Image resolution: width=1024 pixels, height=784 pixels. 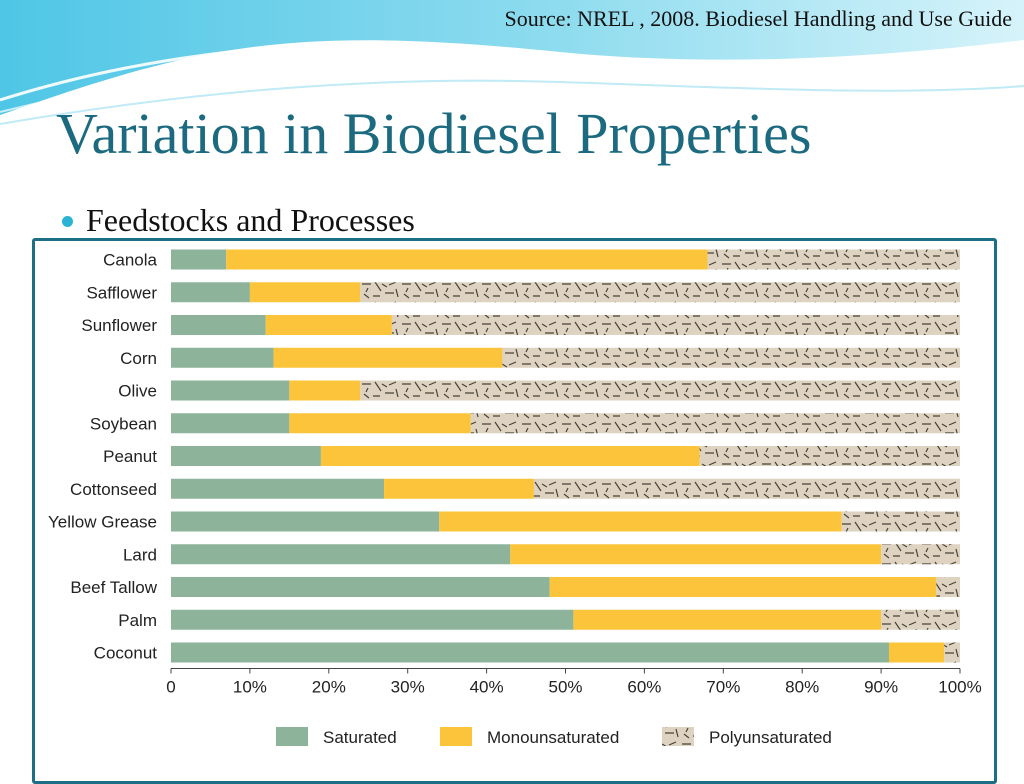 What do you see at coordinates (210, 292) in the screenshot?
I see `bar-saturated-safflower` at bounding box center [210, 292].